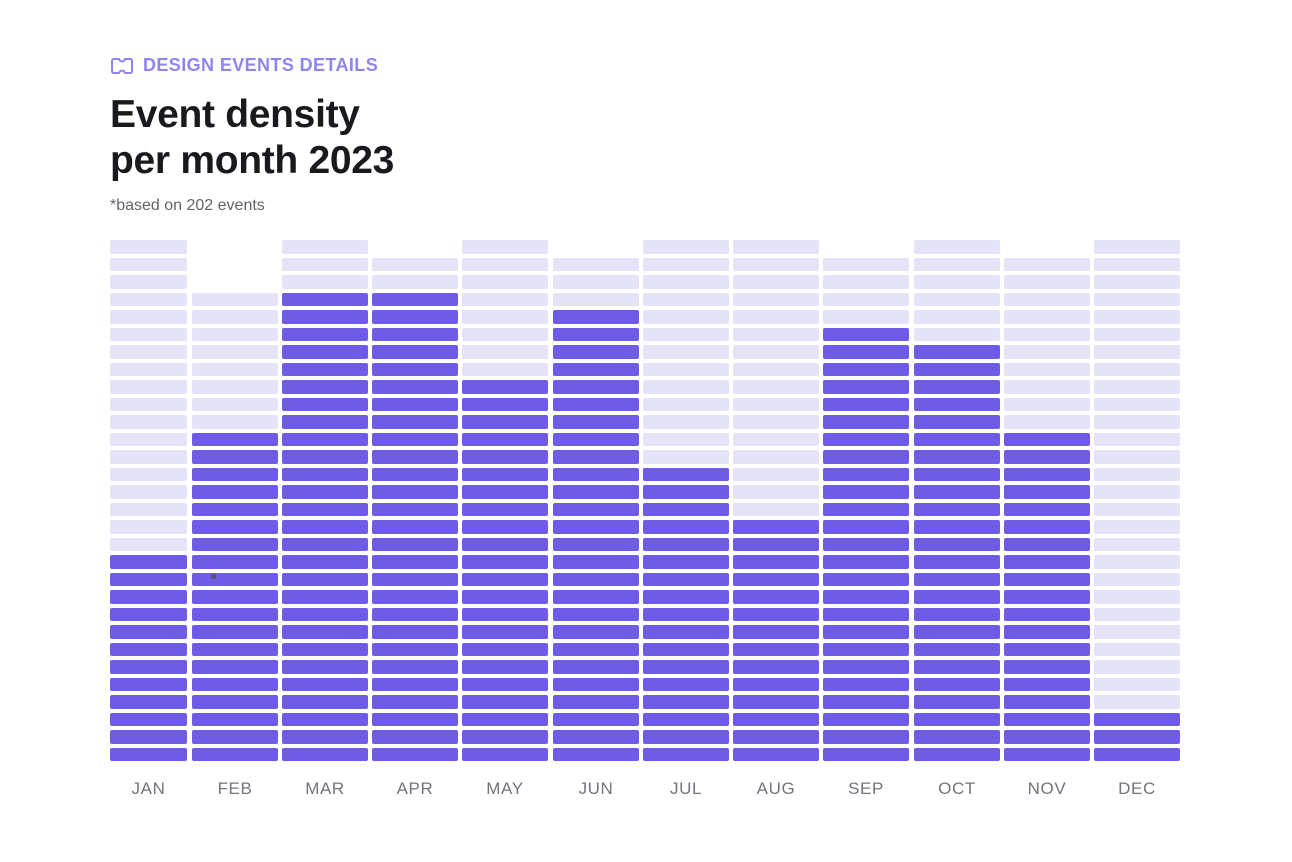 Image resolution: width=1292 pixels, height=862 pixels. I want to click on month-column-jul: JUL, so click(686, 519).